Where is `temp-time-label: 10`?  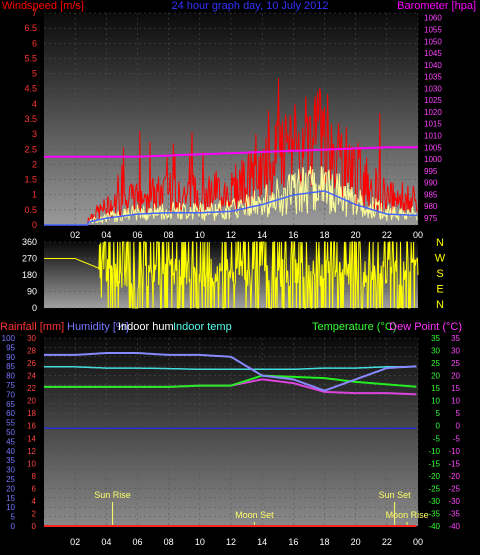 temp-time-label: 10 is located at coordinates (200, 542).